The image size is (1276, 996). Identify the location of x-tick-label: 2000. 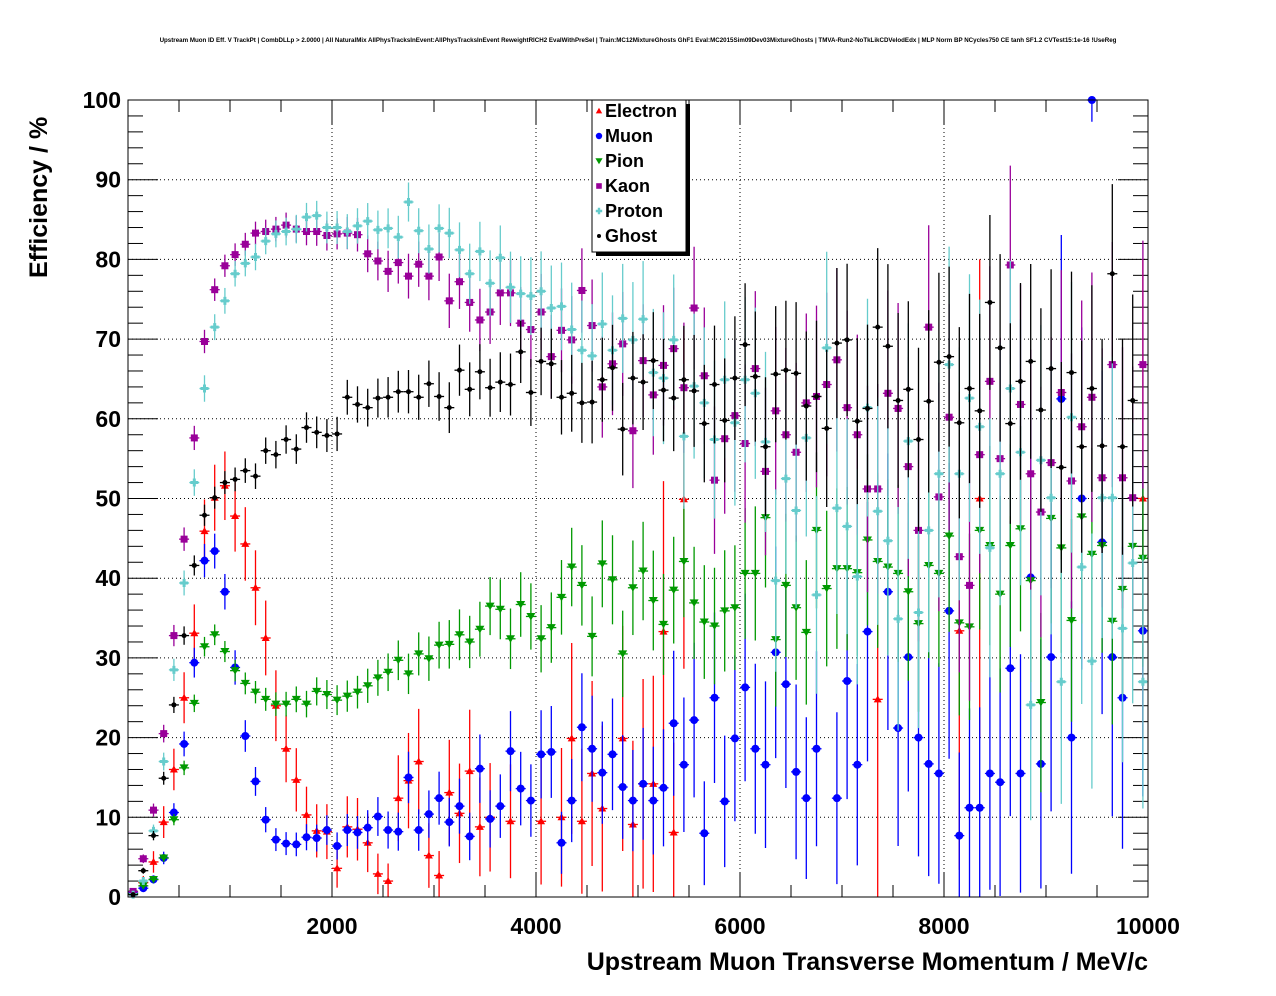
(331, 926).